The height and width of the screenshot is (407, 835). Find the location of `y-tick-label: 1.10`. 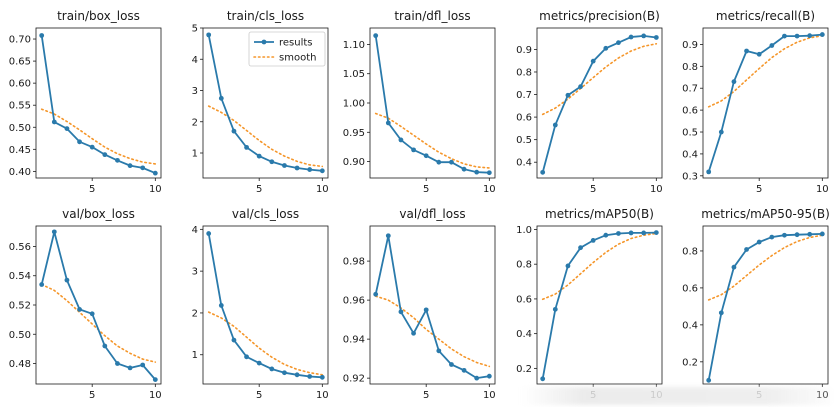

y-tick-label: 1.10 is located at coordinates (354, 45).